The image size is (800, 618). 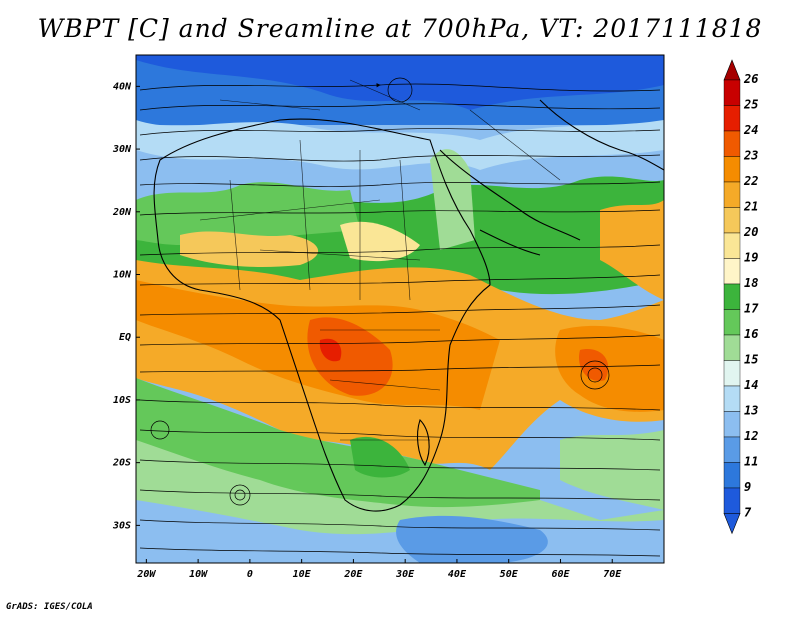 I want to click on lat-tick-label: 30S, so click(x=121, y=525).